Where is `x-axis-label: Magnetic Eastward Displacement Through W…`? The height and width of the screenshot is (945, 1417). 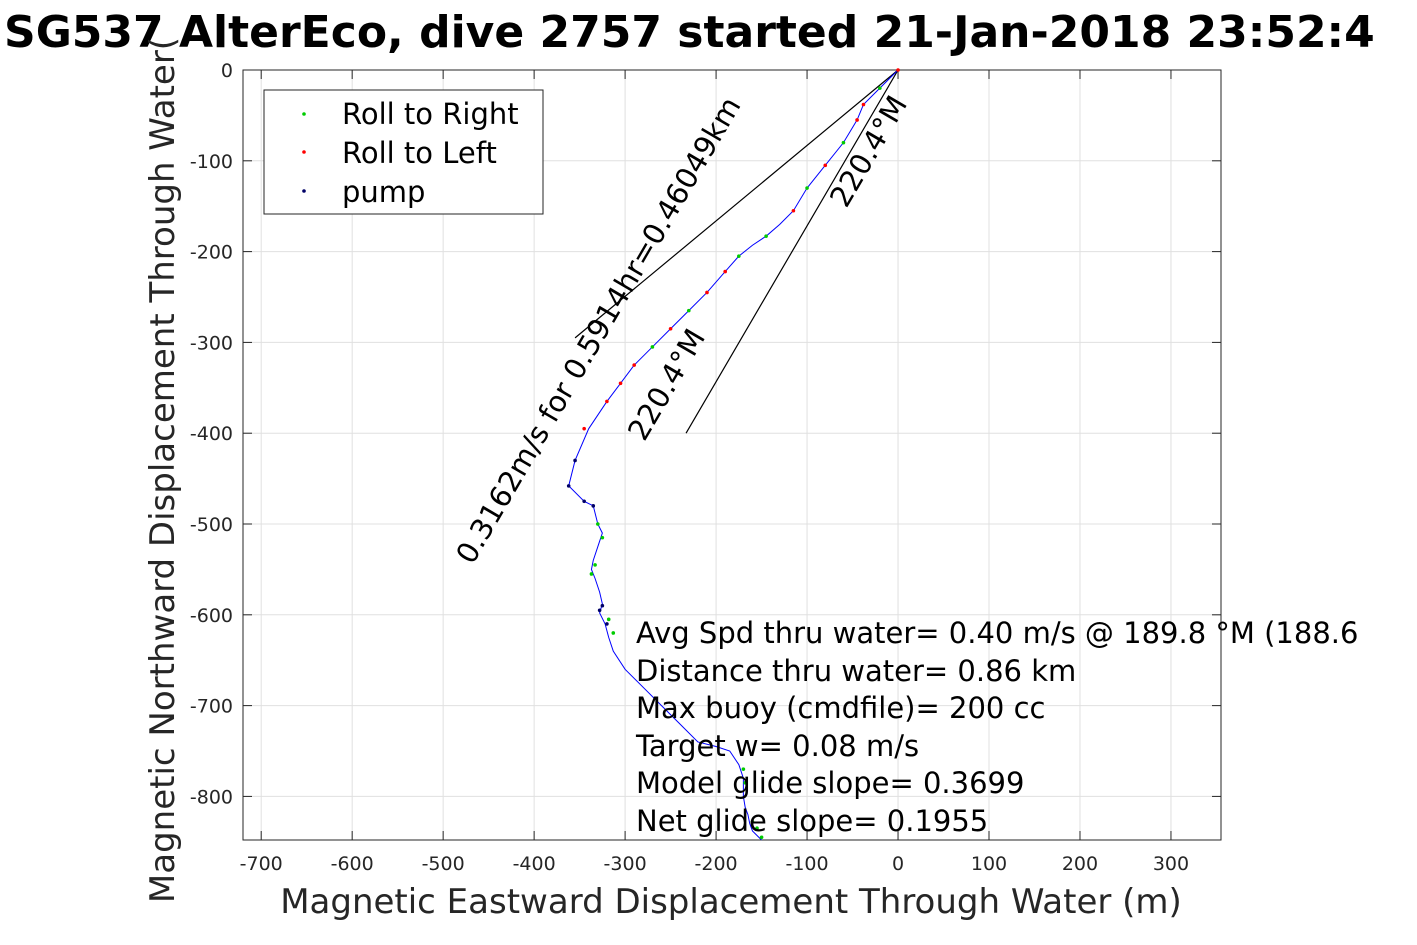 x-axis-label: Magnetic Eastward Displacement Through W… is located at coordinates (731, 902).